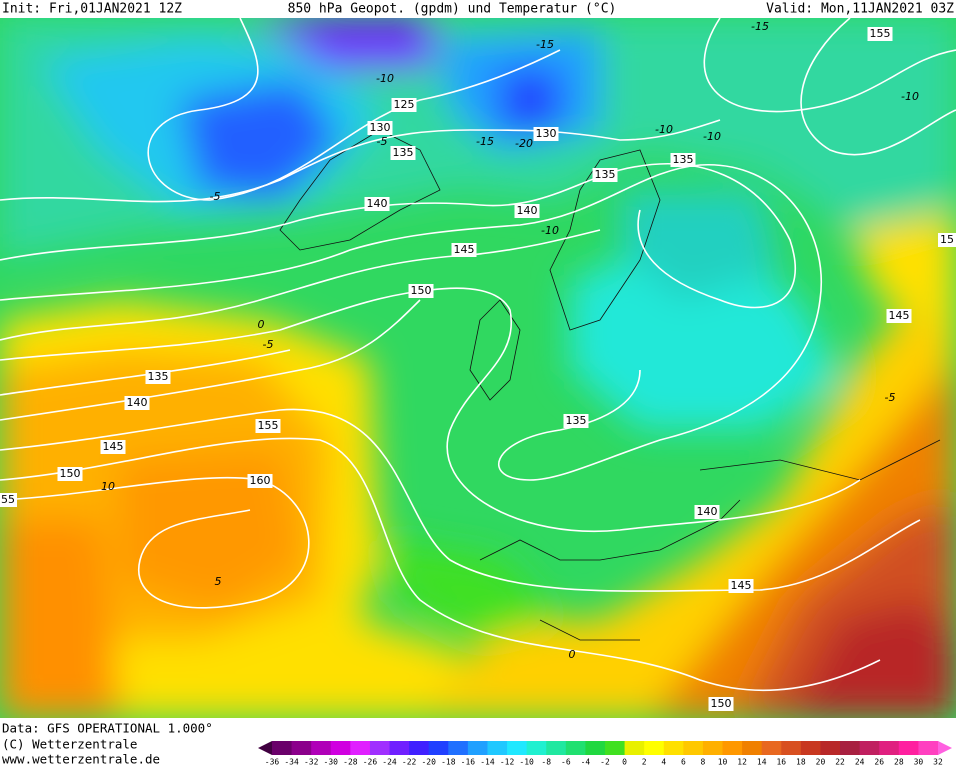  What do you see at coordinates (260, 480) in the screenshot?
I see `geopotential-label: 160` at bounding box center [260, 480].